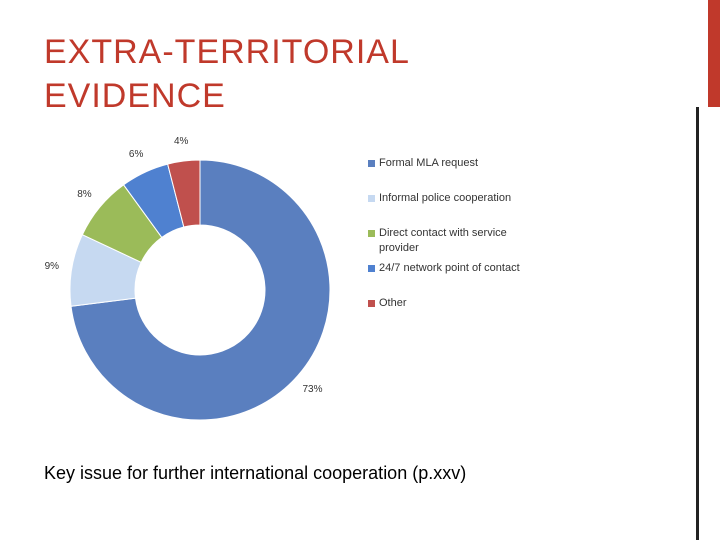 The width and height of the screenshot is (720, 540). I want to click on data-label: 4%, so click(181, 141).